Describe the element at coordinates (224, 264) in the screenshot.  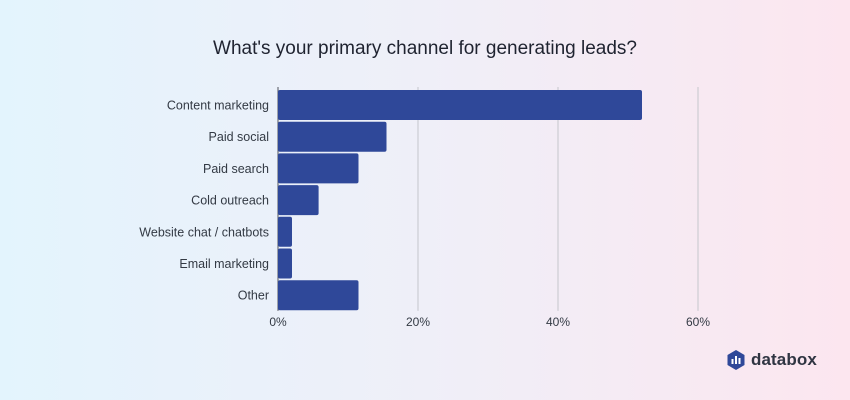
I see `category-label: Email marketing` at that location.